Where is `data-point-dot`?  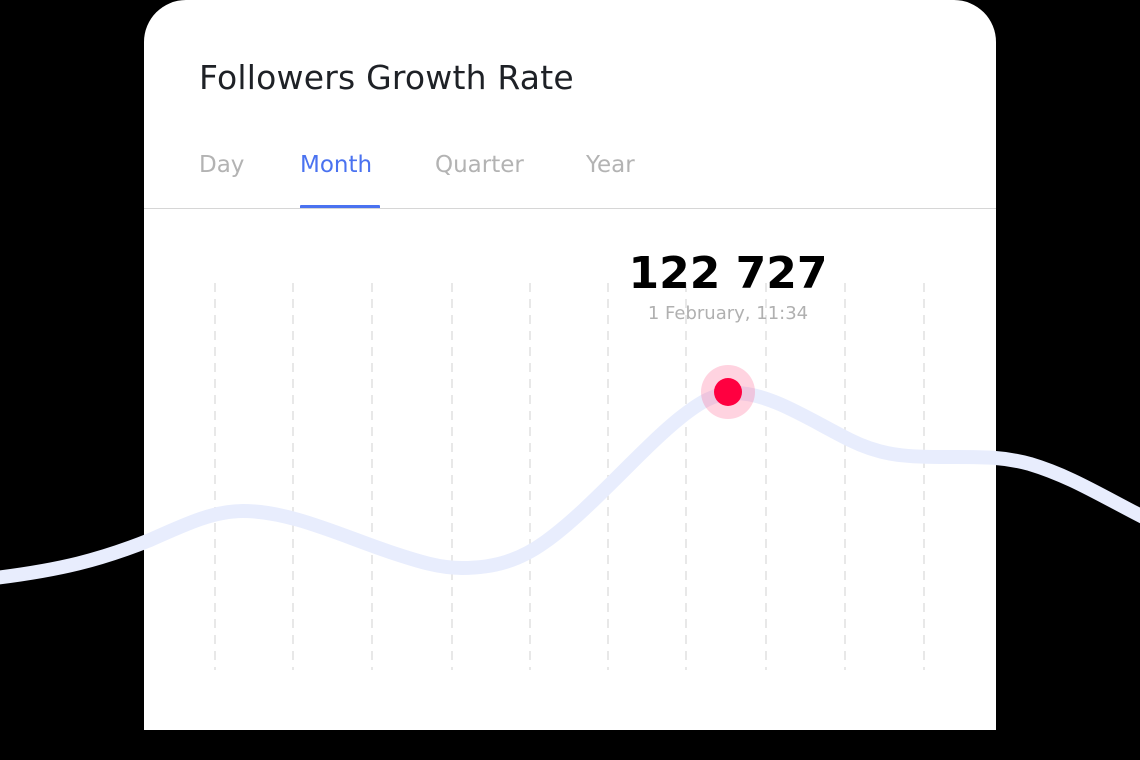 data-point-dot is located at coordinates (728, 392).